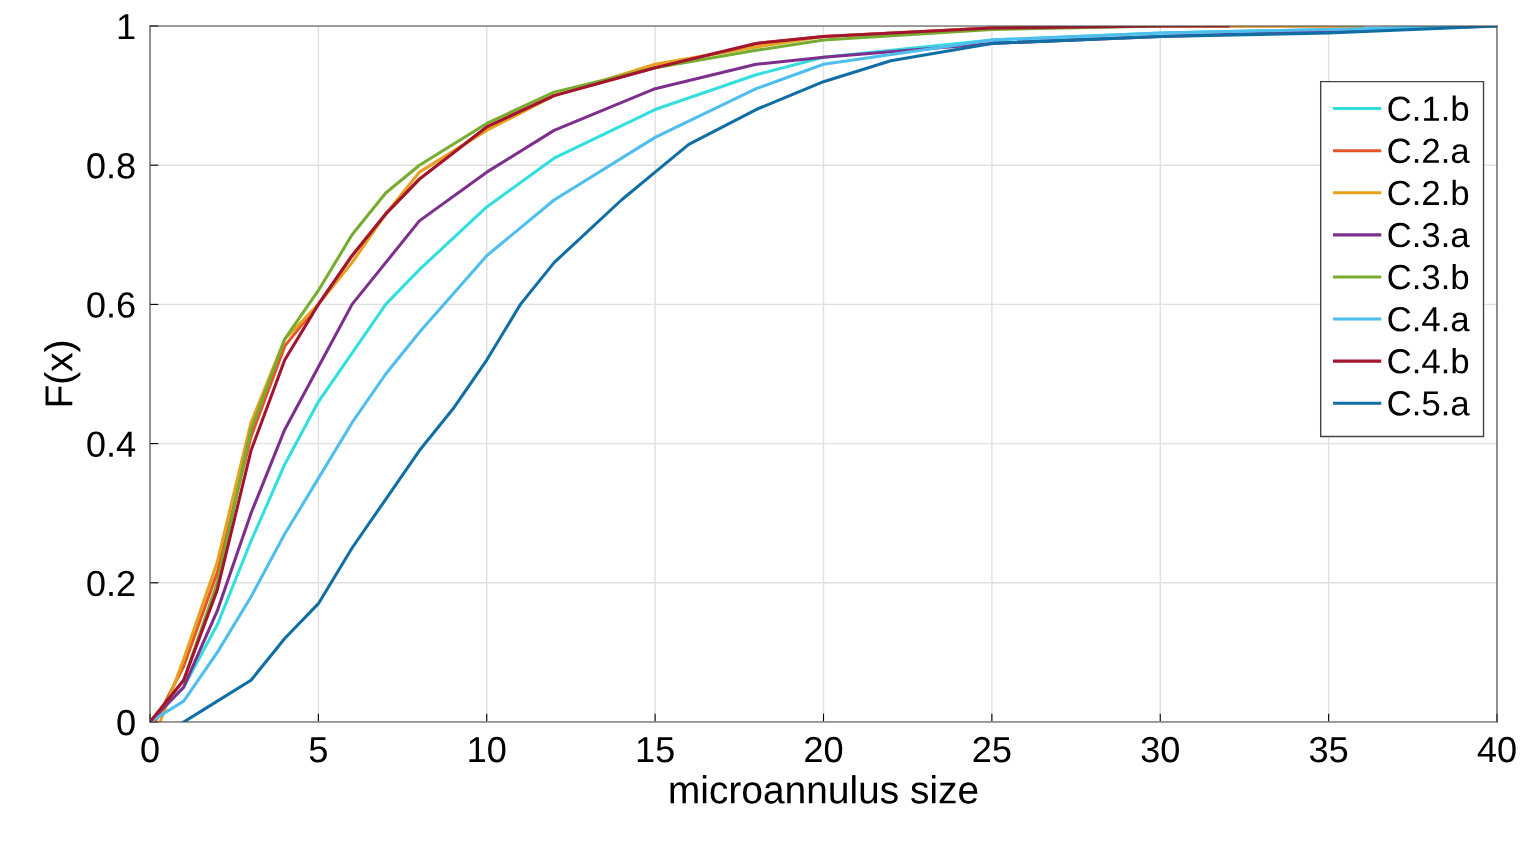  Describe the element at coordinates (1429, 235) in the screenshot. I see `legend-label: C.3.a` at that location.